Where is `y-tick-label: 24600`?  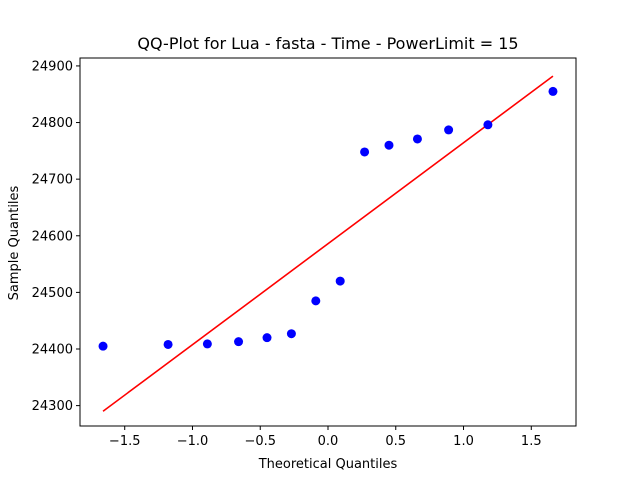 y-tick-label: 24600 is located at coordinates (52, 236).